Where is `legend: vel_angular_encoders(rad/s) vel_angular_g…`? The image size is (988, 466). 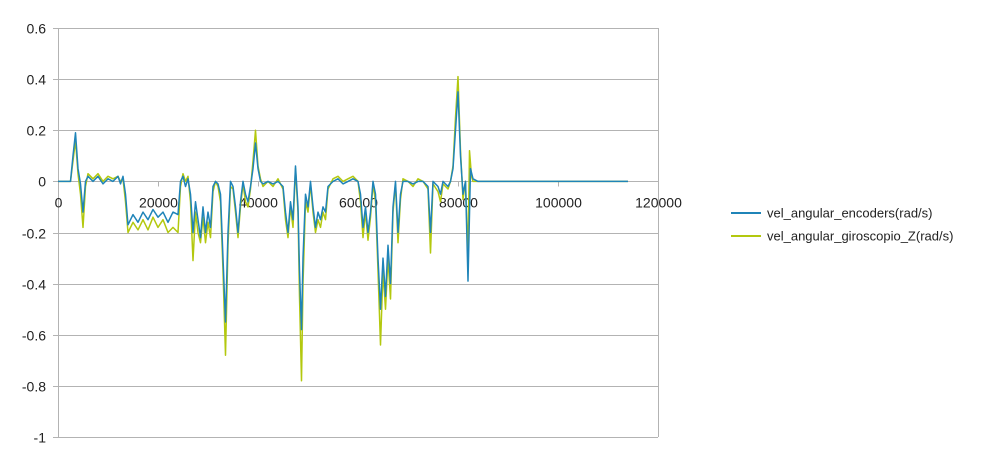
legend: vel_angular_encoders(rad/s) vel_angular_g… is located at coordinates (842, 225).